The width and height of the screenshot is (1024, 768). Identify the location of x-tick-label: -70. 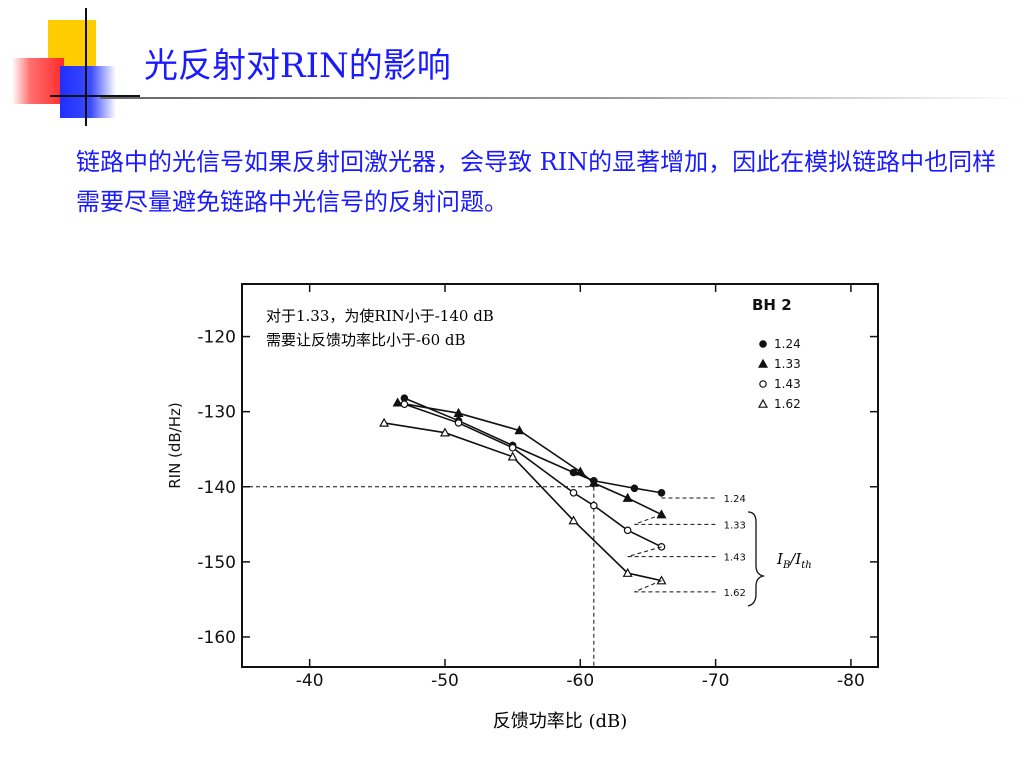
(716, 681).